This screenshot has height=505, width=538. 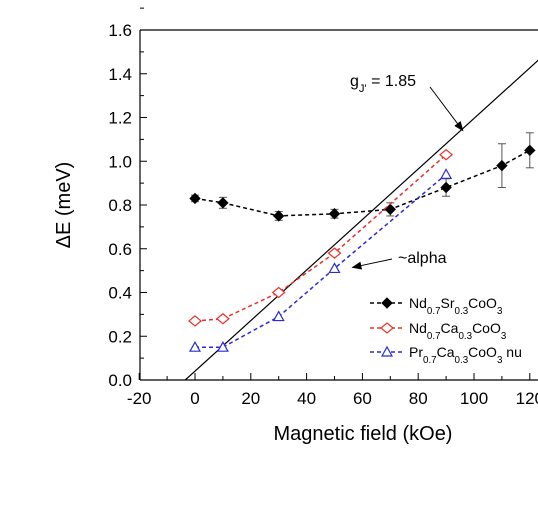 What do you see at coordinates (362, 398) in the screenshot?
I see `x-tick-label: 60` at bounding box center [362, 398].